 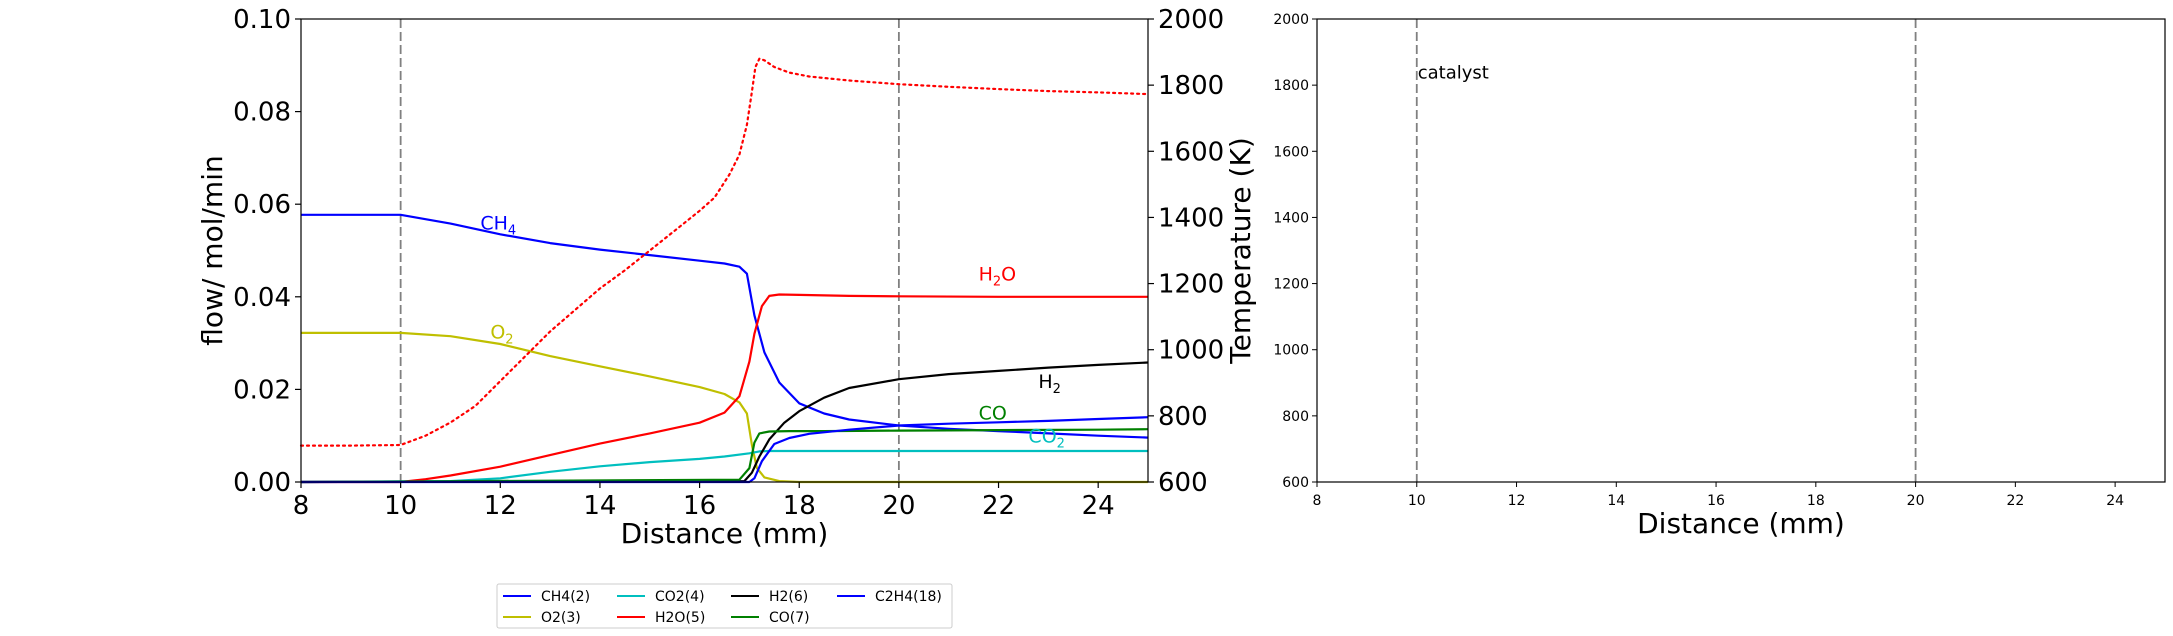 What do you see at coordinates (1291, 285) in the screenshot?
I see `y-tick-label: 1200` at bounding box center [1291, 285].